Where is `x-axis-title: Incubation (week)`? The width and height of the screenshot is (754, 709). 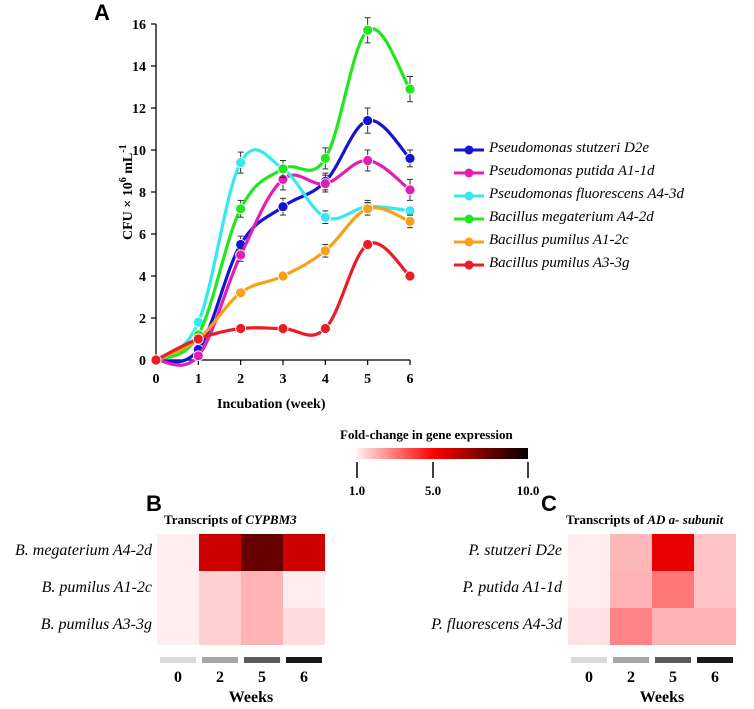
x-axis-title: Incubation (week) is located at coordinates (271, 404).